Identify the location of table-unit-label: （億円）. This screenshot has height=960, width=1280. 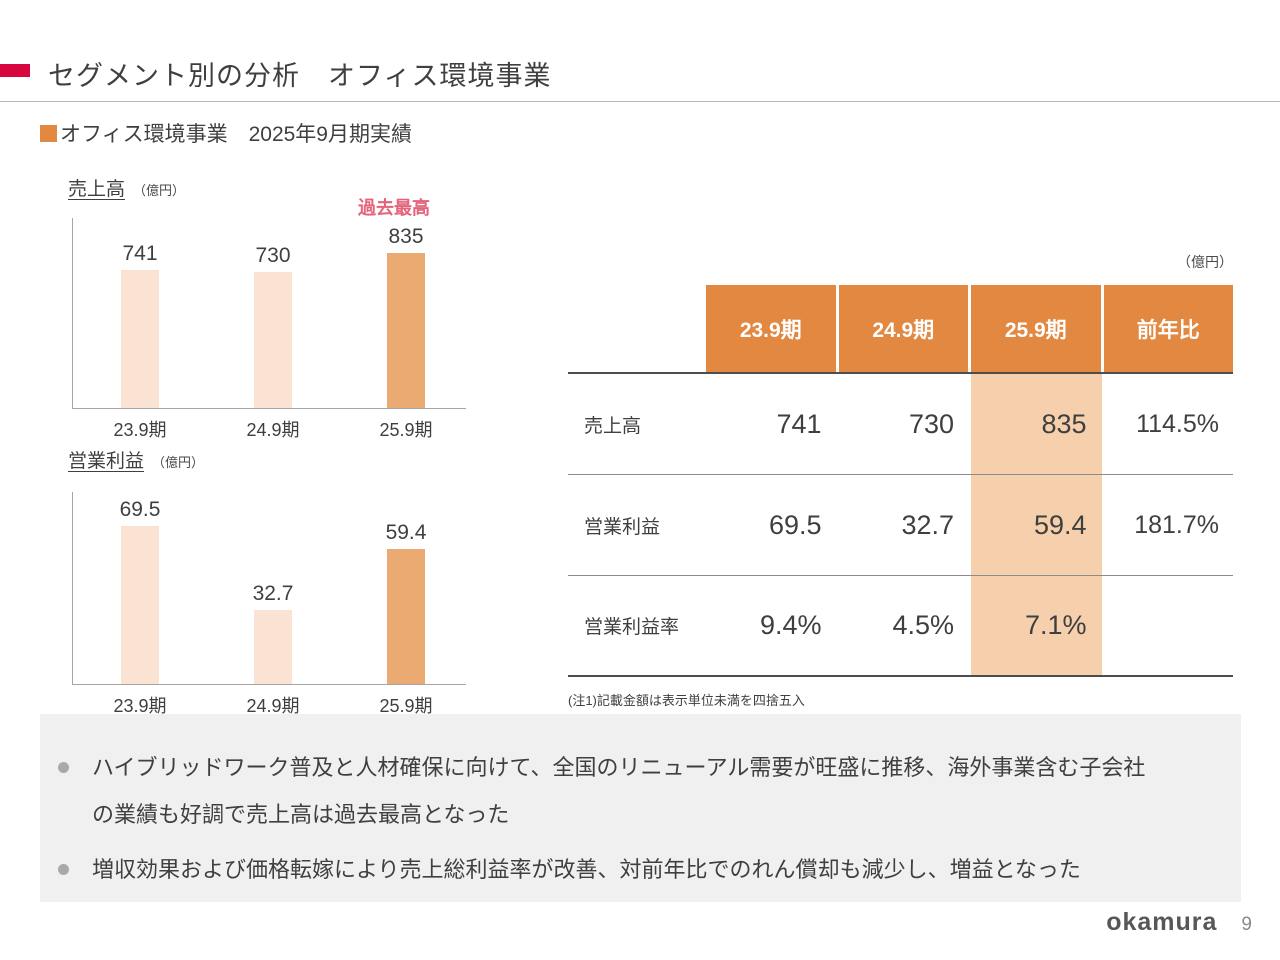
(1205, 262).